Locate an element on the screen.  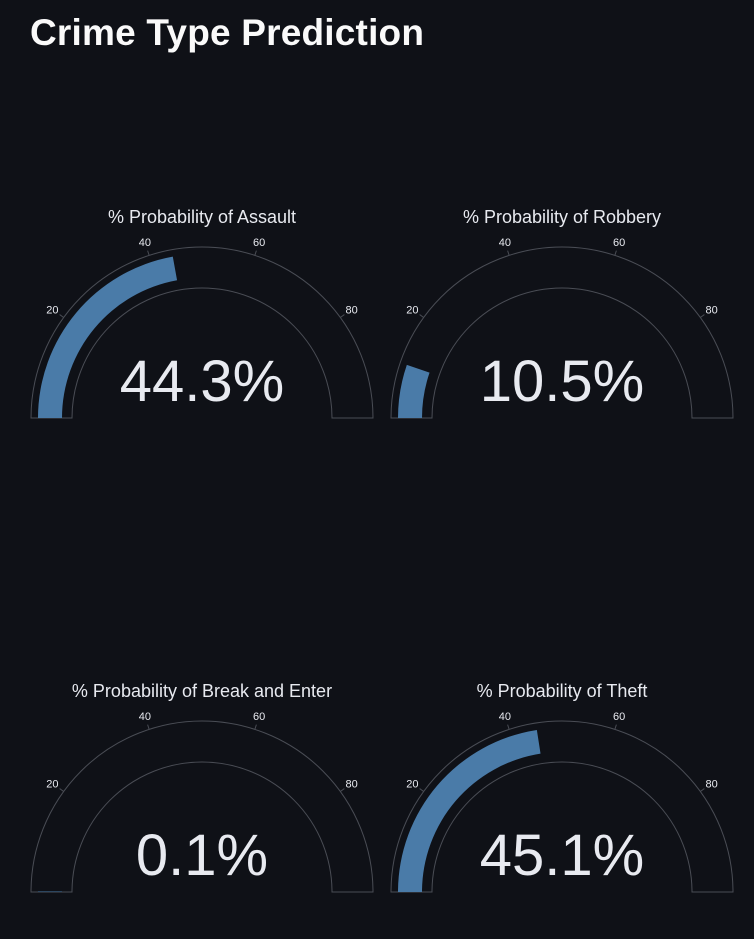
page-title: Crime Type Prediction is located at coordinates (227, 32).